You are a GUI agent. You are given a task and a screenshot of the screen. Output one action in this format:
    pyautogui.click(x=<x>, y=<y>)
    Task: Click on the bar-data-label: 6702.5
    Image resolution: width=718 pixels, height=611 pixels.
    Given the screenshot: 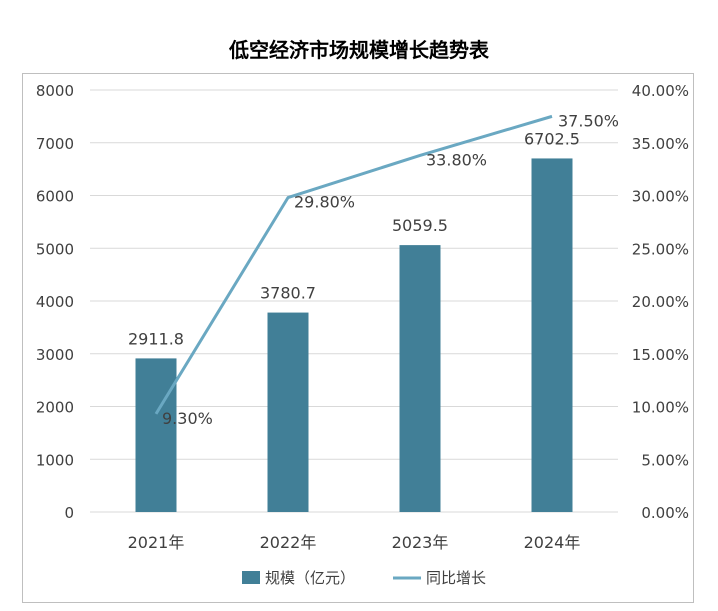 What is the action you would take?
    pyautogui.click(x=552, y=138)
    